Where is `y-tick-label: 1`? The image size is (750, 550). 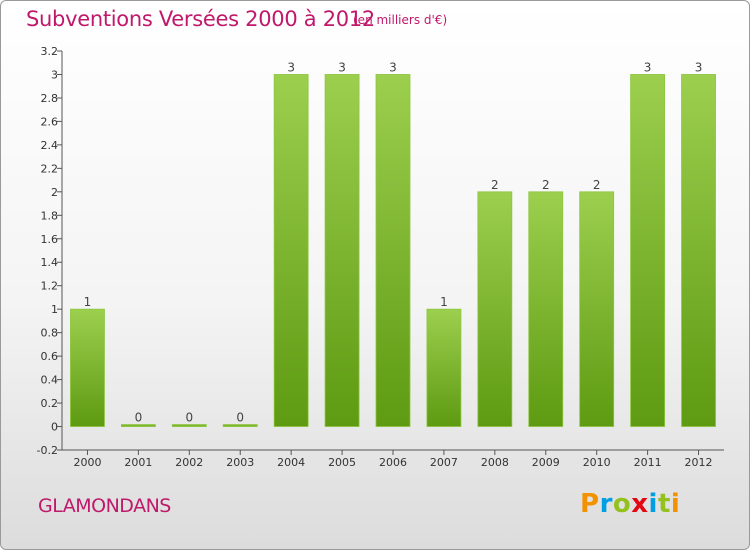
y-tick-label: 1 is located at coordinates (54, 309).